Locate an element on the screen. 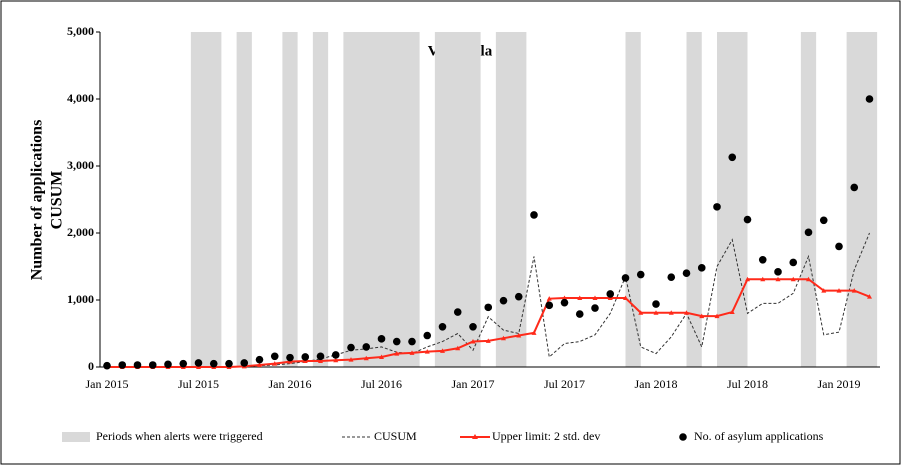 This screenshot has height=465, width=901. legend-label: Upper limit: 2 std. dev is located at coordinates (546, 436).